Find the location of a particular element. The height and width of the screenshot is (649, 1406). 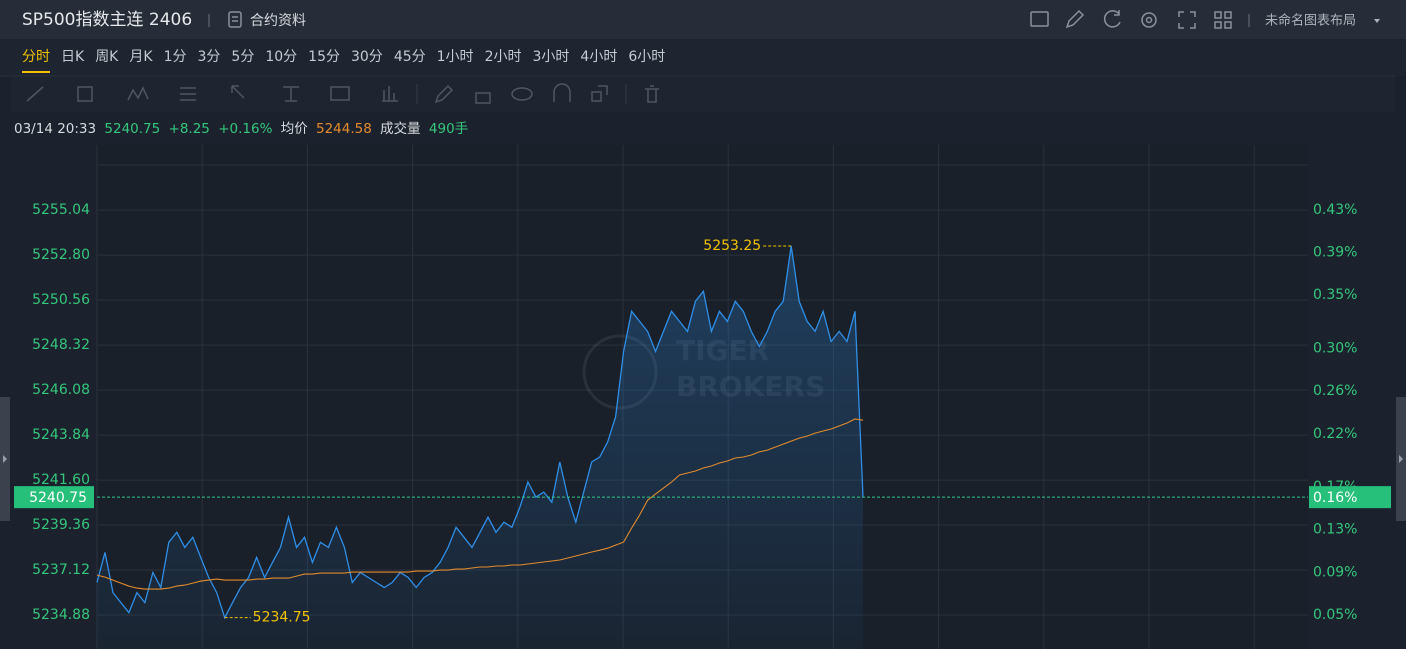

dropdown-caret is located at coordinates (1377, 21).